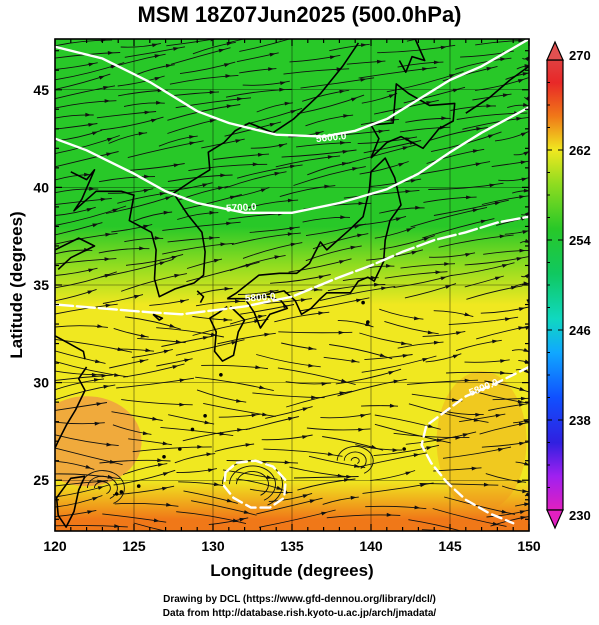 The height and width of the screenshot is (625, 599). I want to click on colorbar-ticks, so click(555, 285).